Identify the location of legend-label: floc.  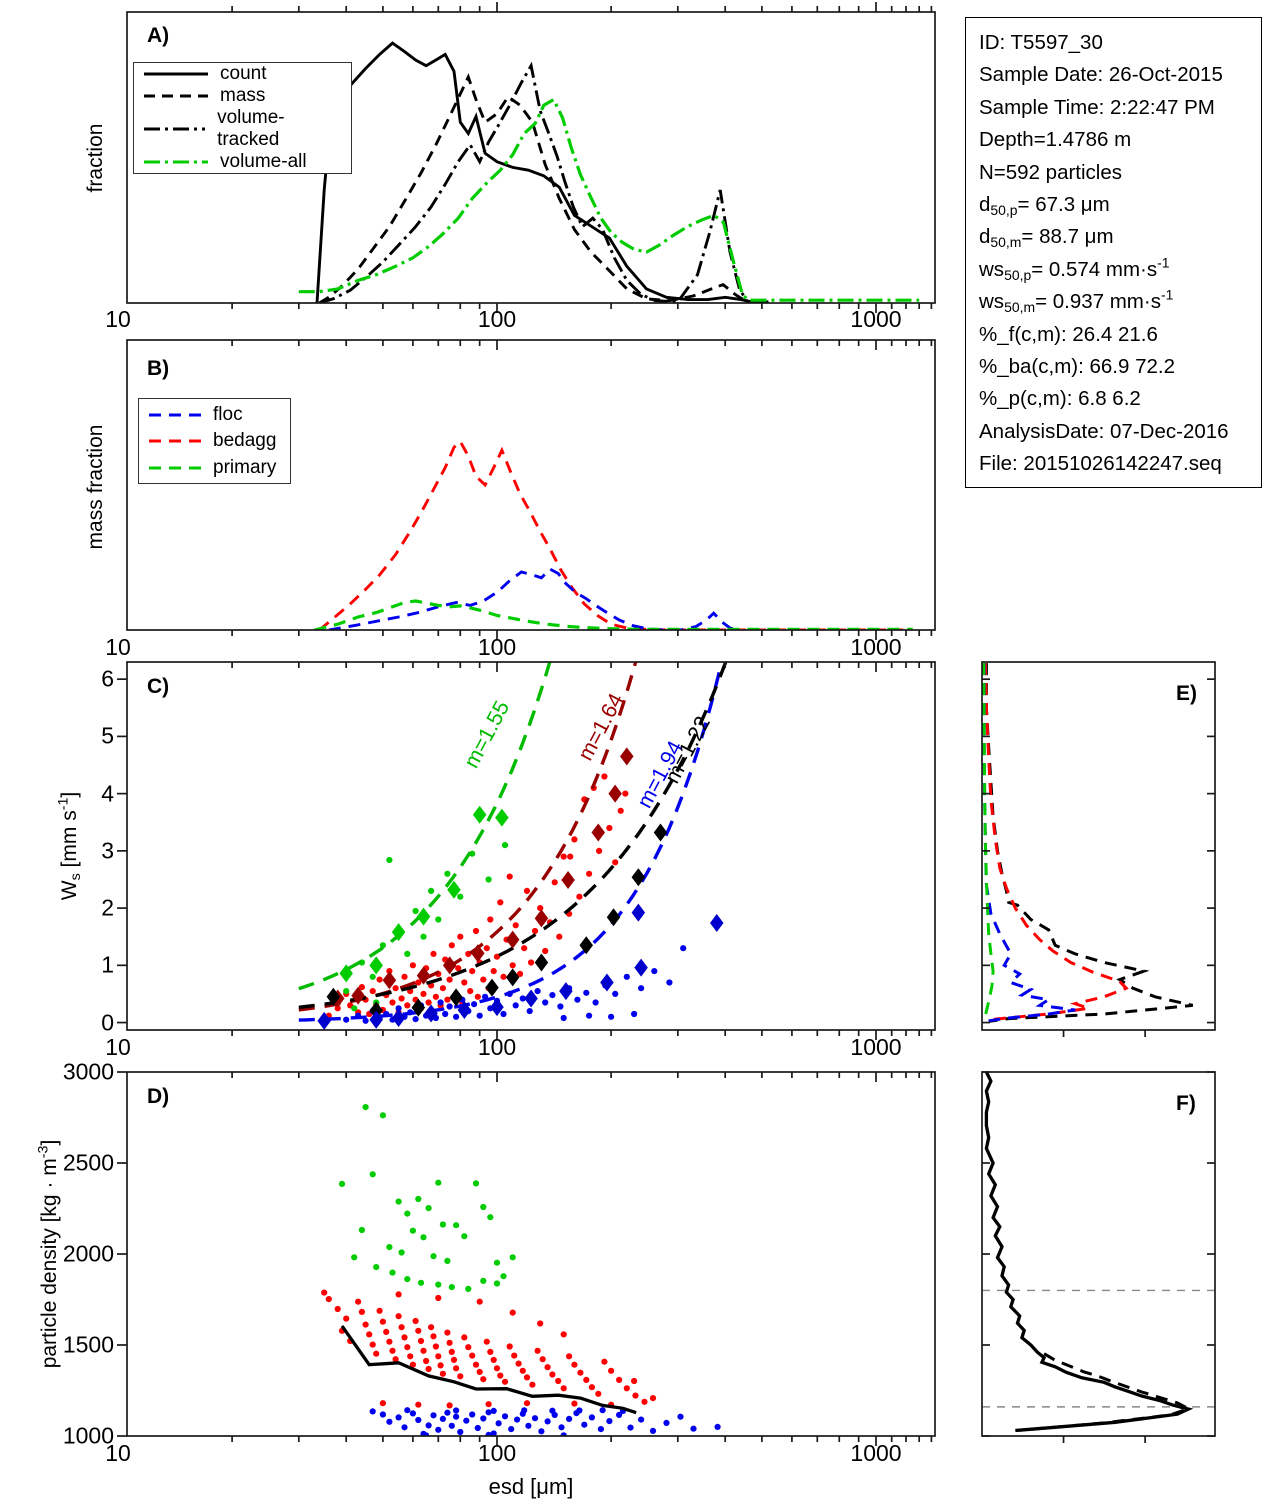
(228, 414).